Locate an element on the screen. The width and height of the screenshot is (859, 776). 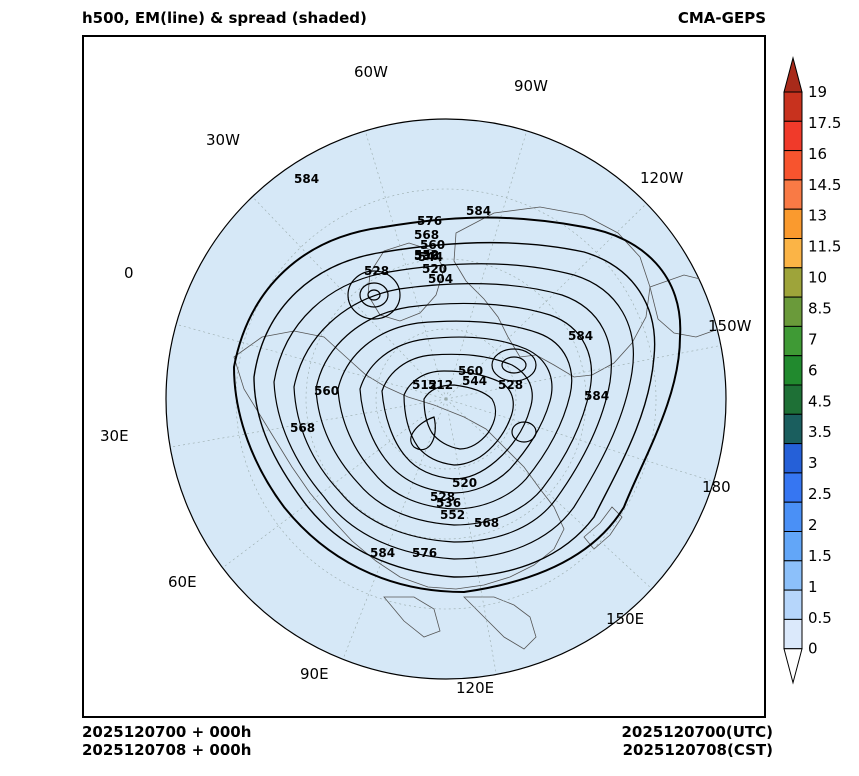
longitude-label: 0 is located at coordinates (129, 273).